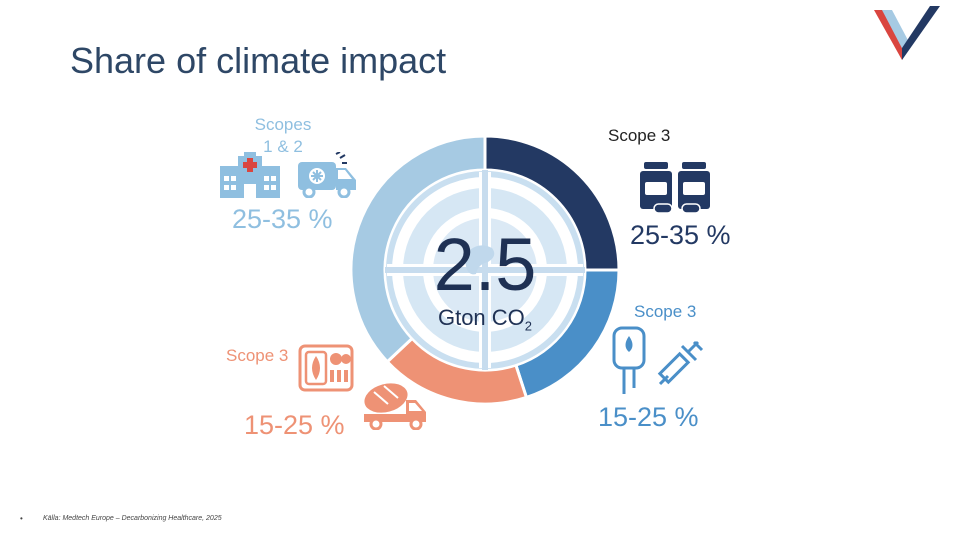 The image size is (960, 540). What do you see at coordinates (257, 355) in the screenshot?
I see `scope3-food-label: Scope 3` at bounding box center [257, 355].